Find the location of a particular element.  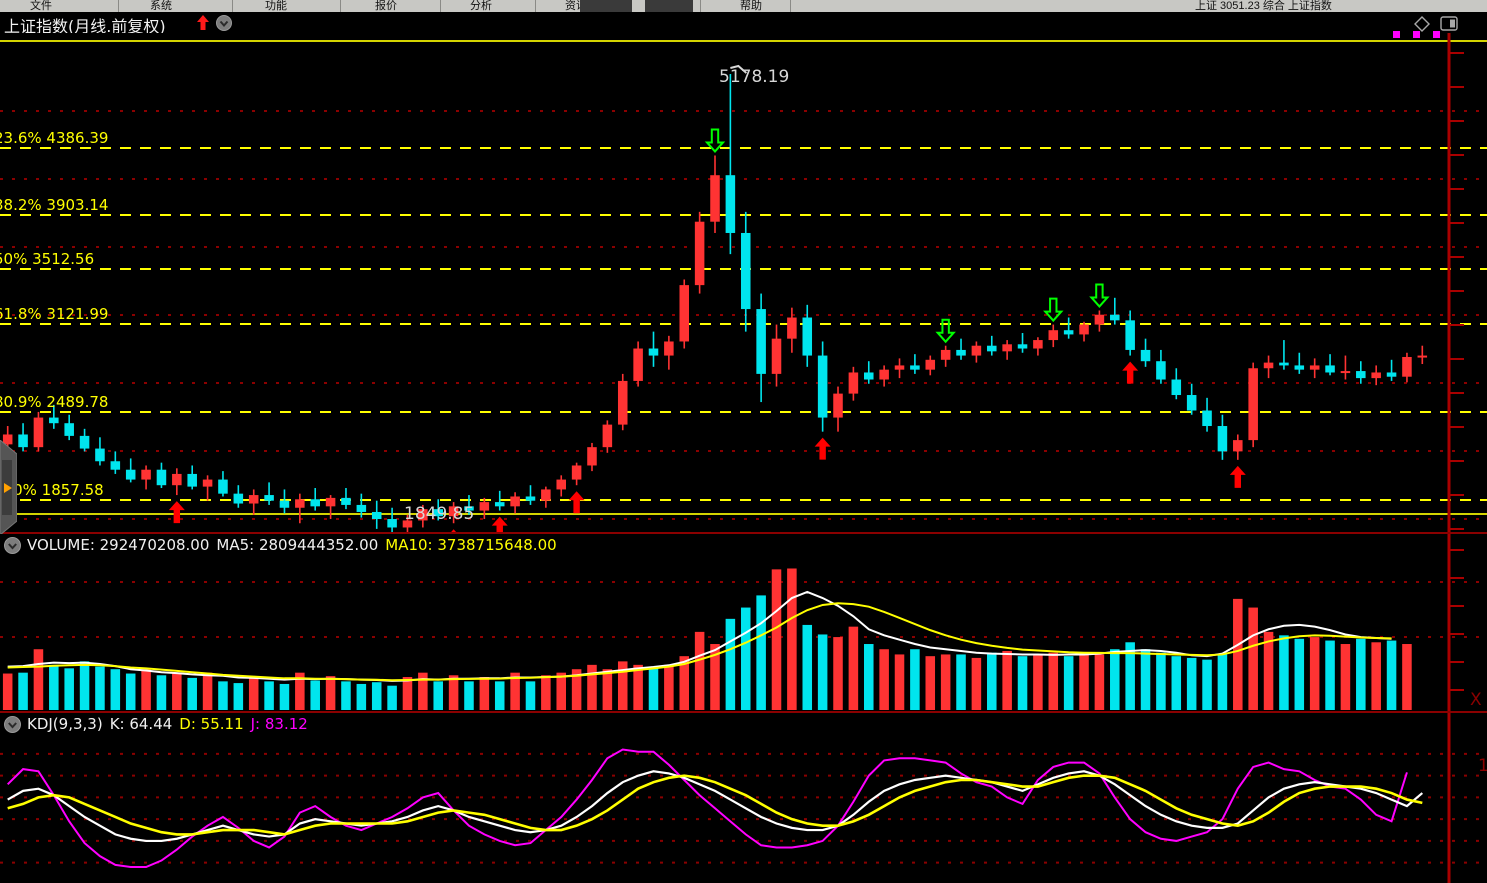

peak-price-label: 5178.19 is located at coordinates (754, 77).